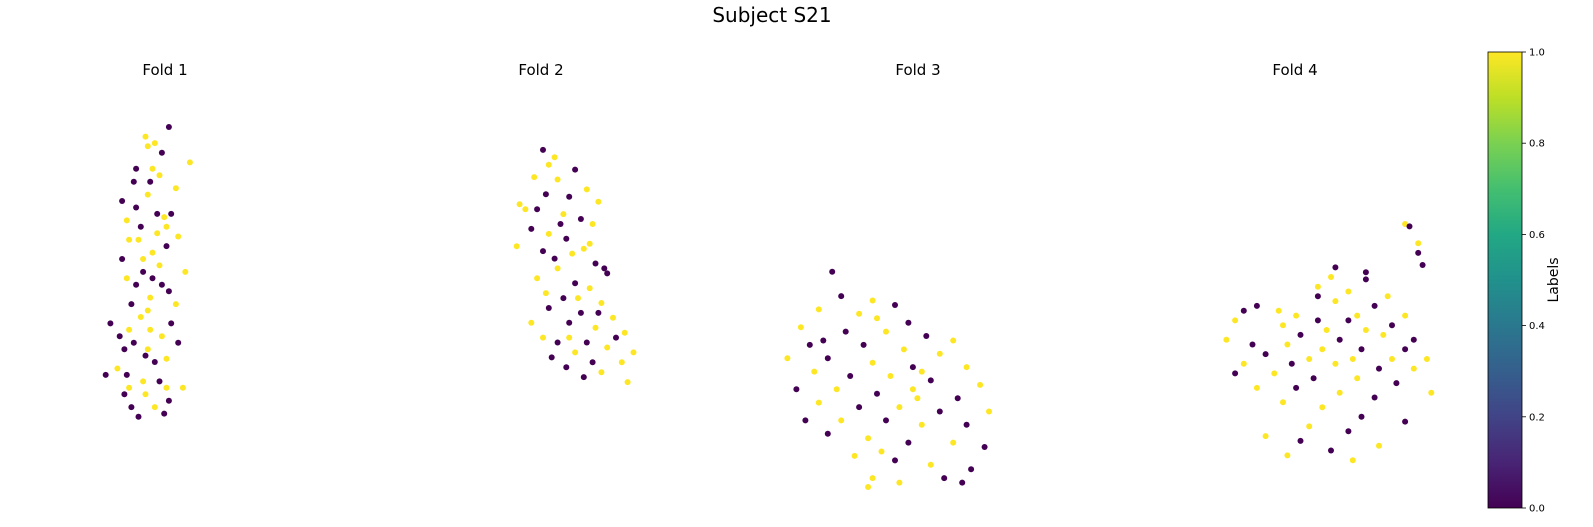 The width and height of the screenshot is (1593, 527). Describe the element at coordinates (164, 70) in the screenshot. I see `panel-title-fold-1: Fold 1` at that location.